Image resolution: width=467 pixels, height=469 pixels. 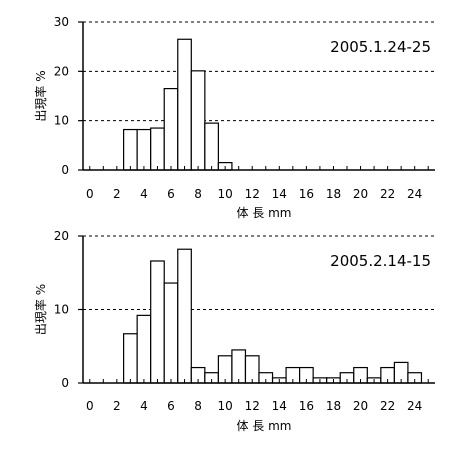 What do you see at coordinates (90, 194) in the screenshot?
I see `panel-1-x-tick-label: 0` at bounding box center [90, 194].